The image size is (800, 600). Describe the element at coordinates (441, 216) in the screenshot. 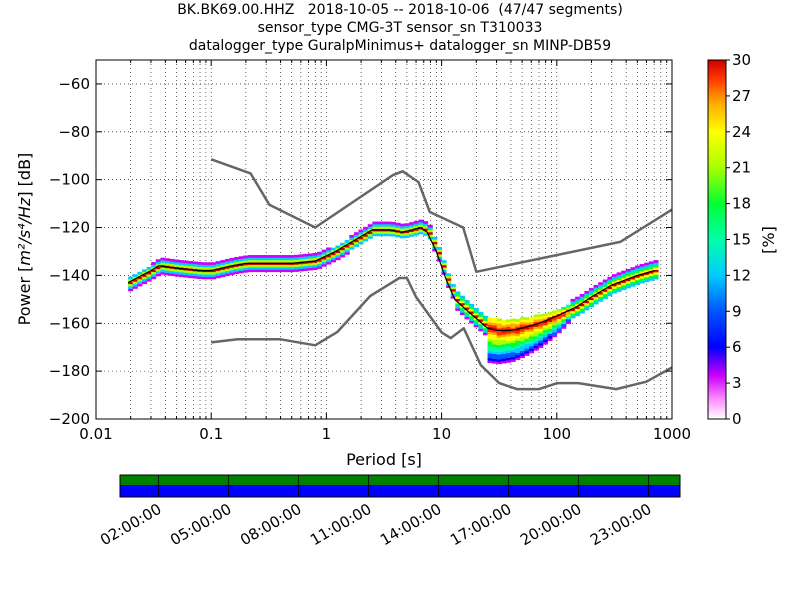

I see `new-high-noise-model-line` at that location.